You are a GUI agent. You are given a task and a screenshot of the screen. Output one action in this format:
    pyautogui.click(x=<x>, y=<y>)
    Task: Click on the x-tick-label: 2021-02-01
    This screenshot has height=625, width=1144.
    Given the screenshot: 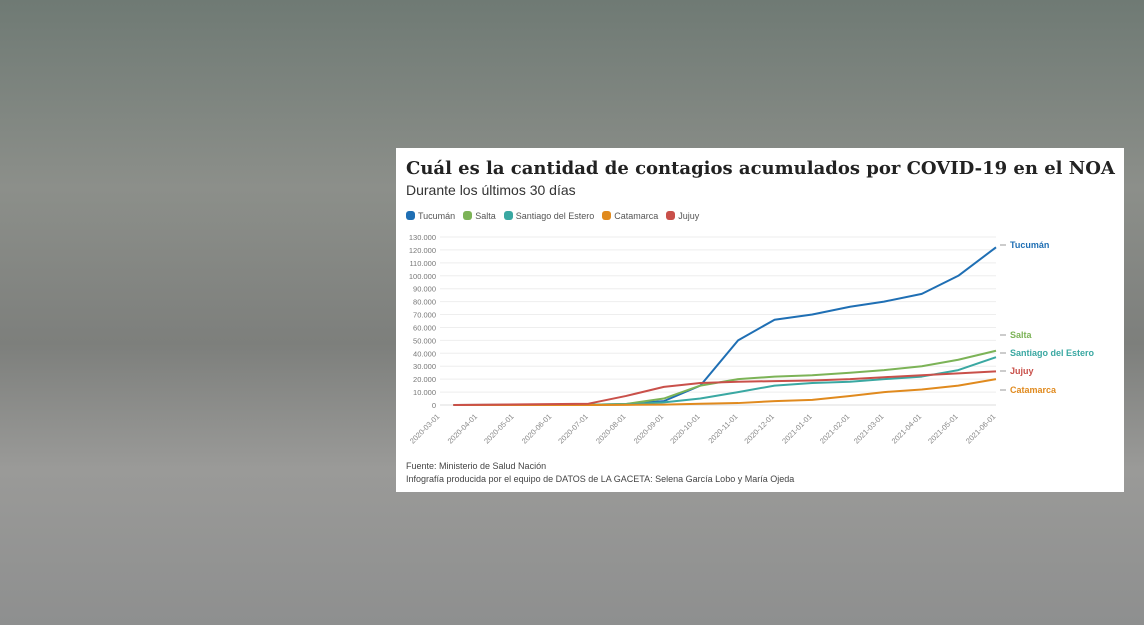 What is the action you would take?
    pyautogui.click(x=834, y=428)
    